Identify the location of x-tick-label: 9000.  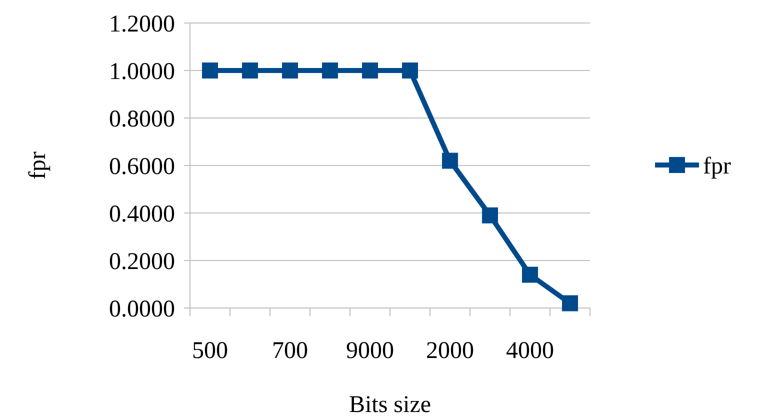
(370, 351).